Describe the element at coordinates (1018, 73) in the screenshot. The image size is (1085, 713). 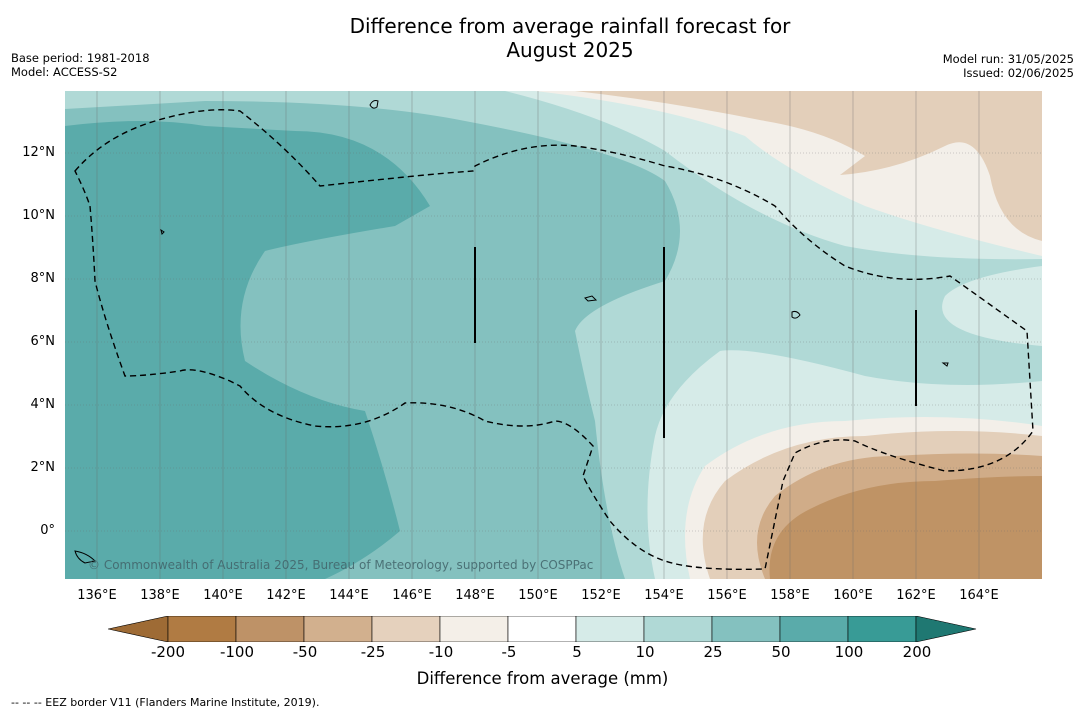
I see `issued-date: Issued: 02/06/2025` at that location.